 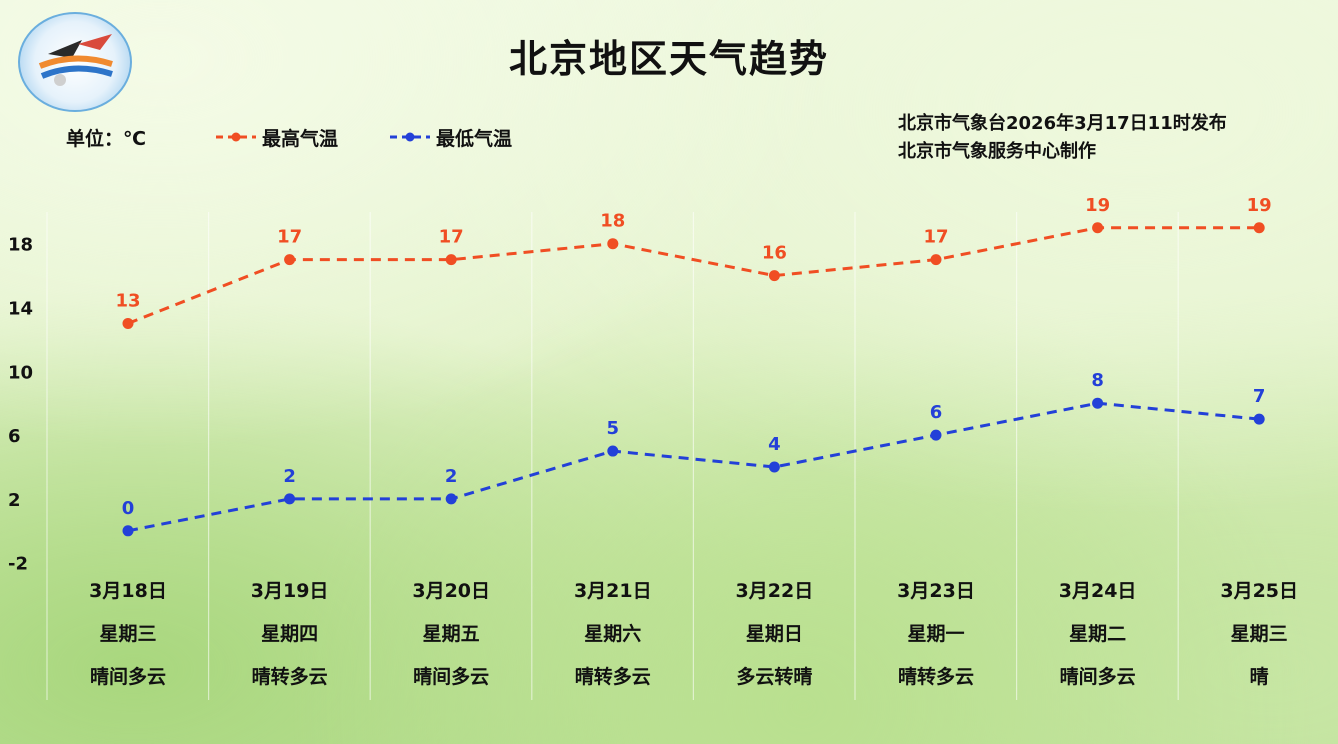 I want to click on day-column: 3月18日星期三晴间多云, so click(x=128, y=642).